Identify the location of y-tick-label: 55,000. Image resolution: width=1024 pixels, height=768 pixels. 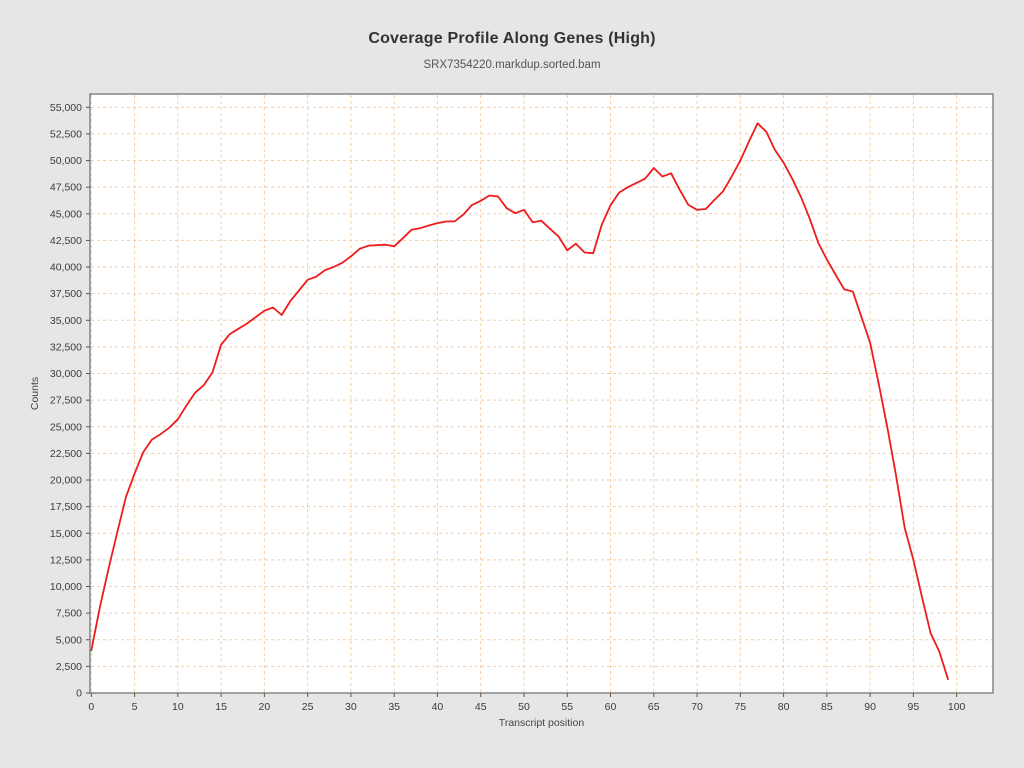
(66, 108).